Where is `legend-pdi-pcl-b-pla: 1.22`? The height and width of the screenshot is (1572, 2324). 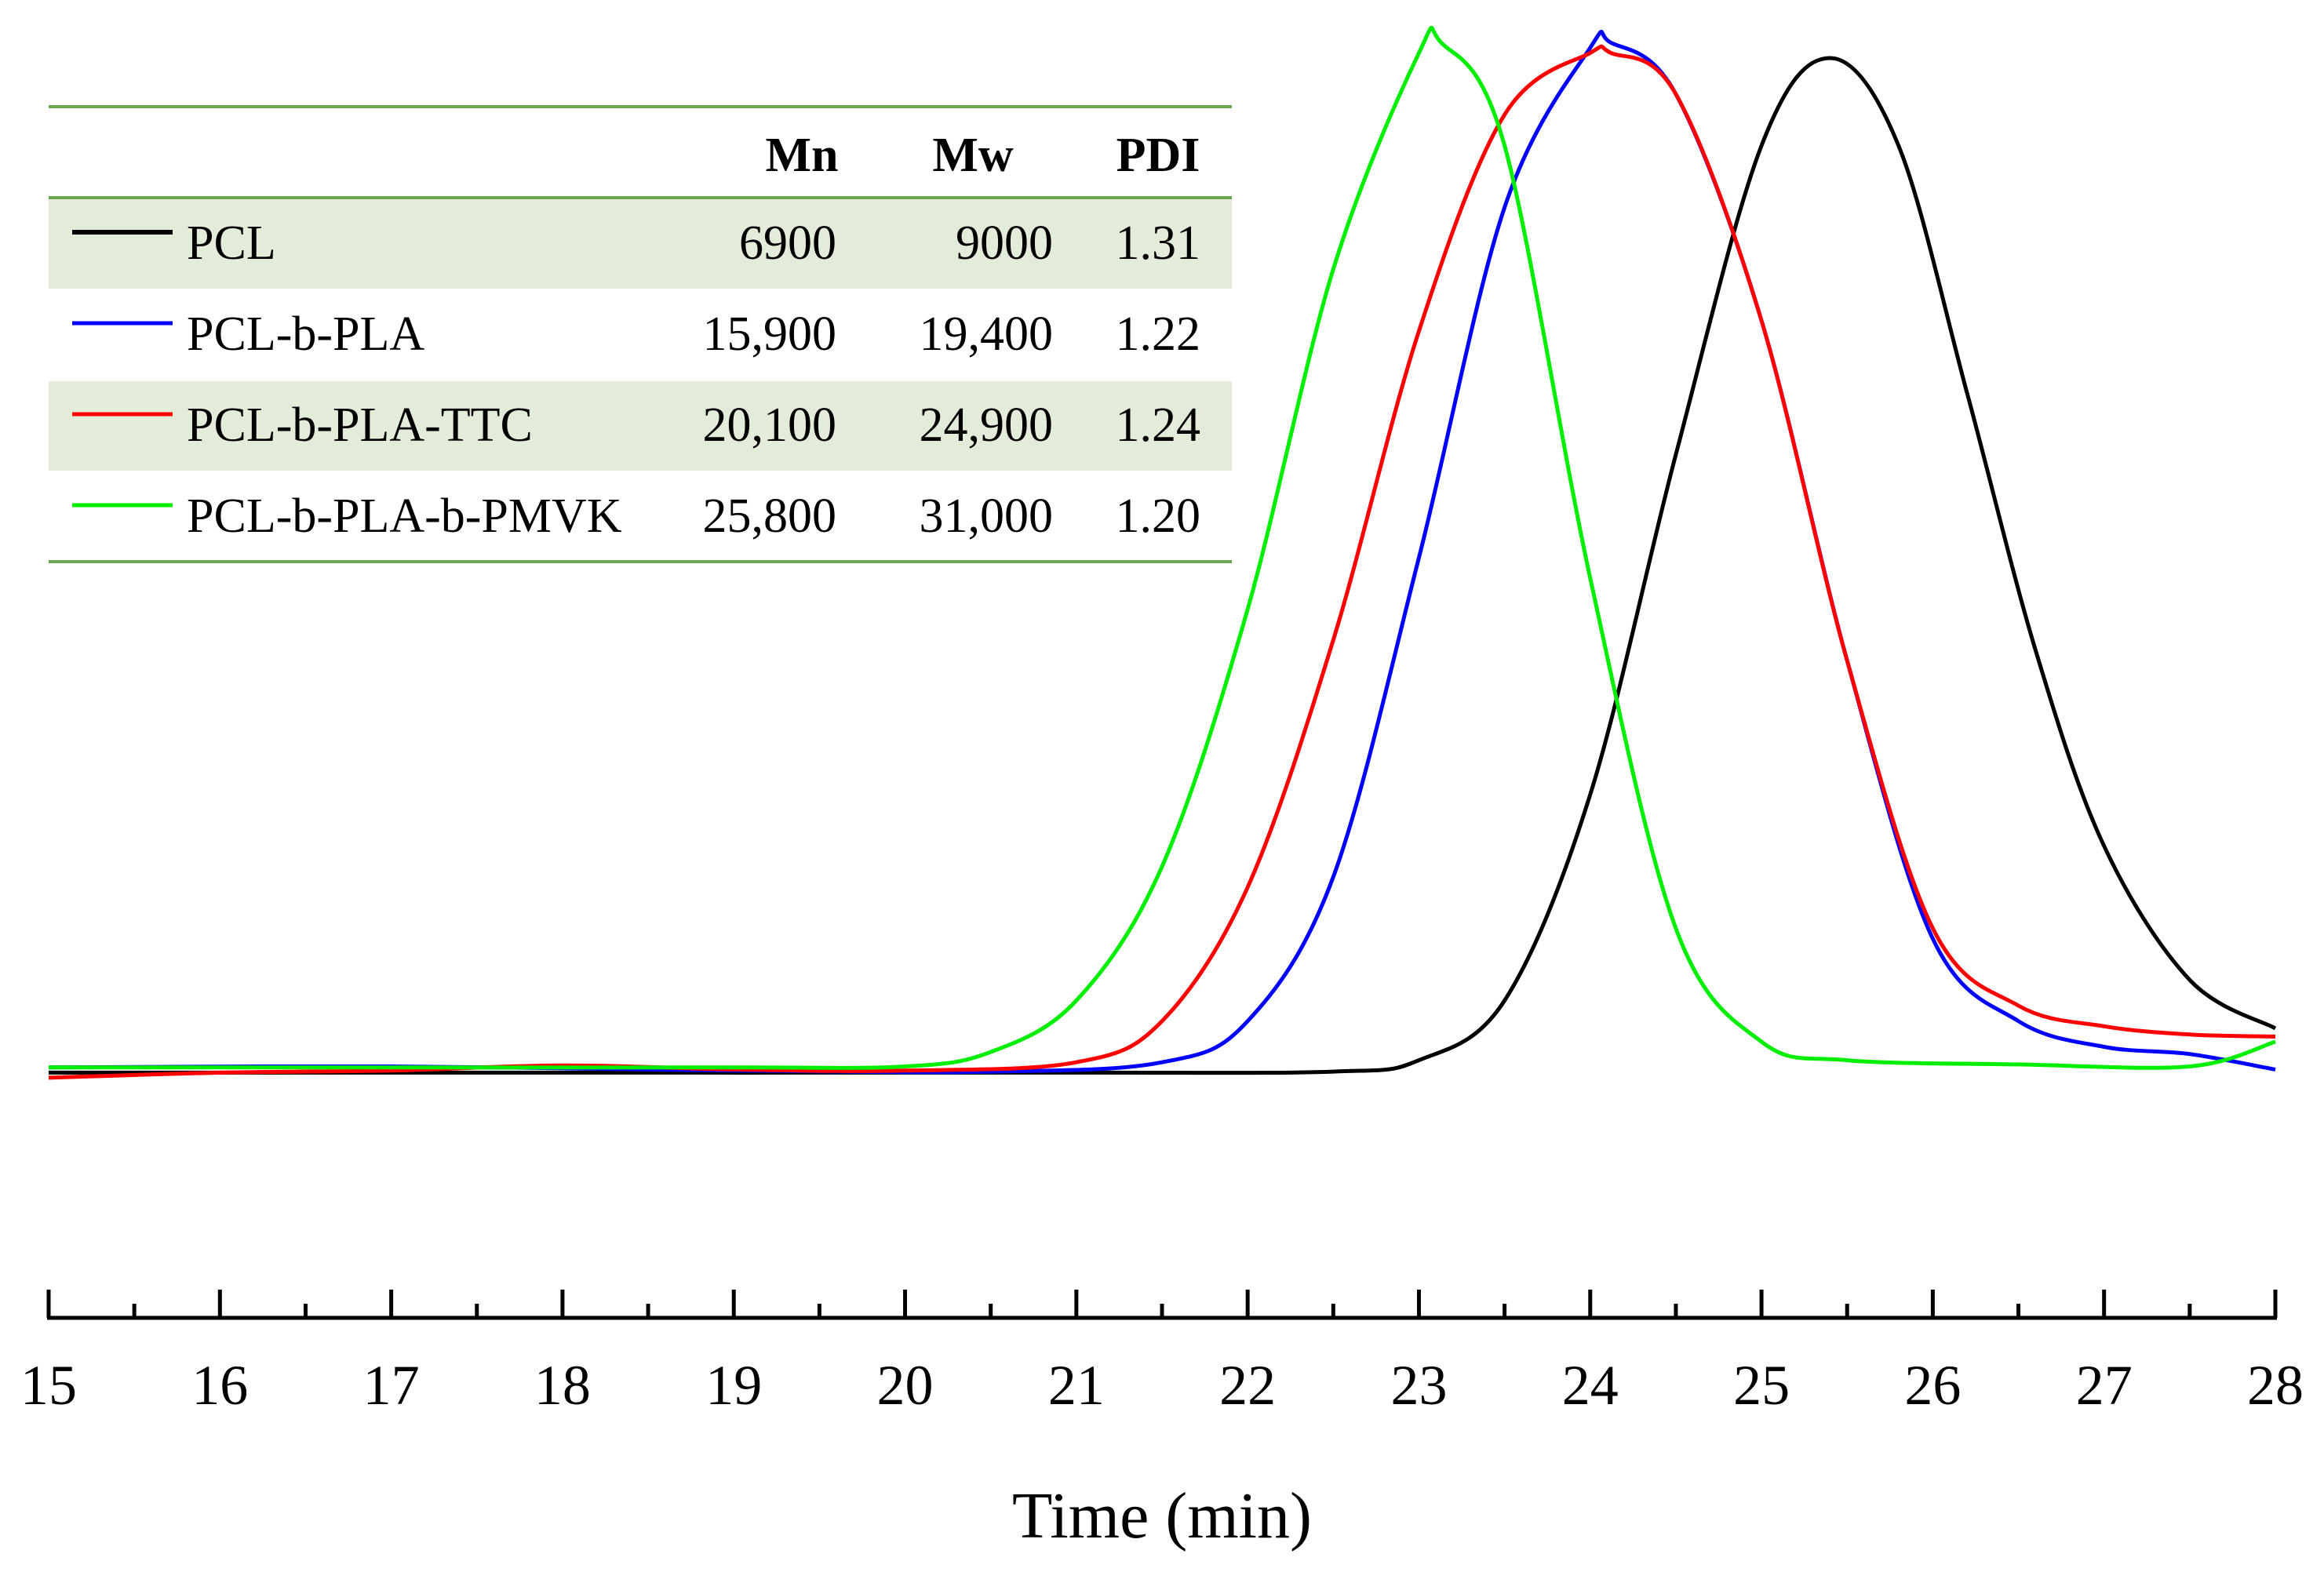 legend-pdi-pcl-b-pla: 1.22 is located at coordinates (1158, 334).